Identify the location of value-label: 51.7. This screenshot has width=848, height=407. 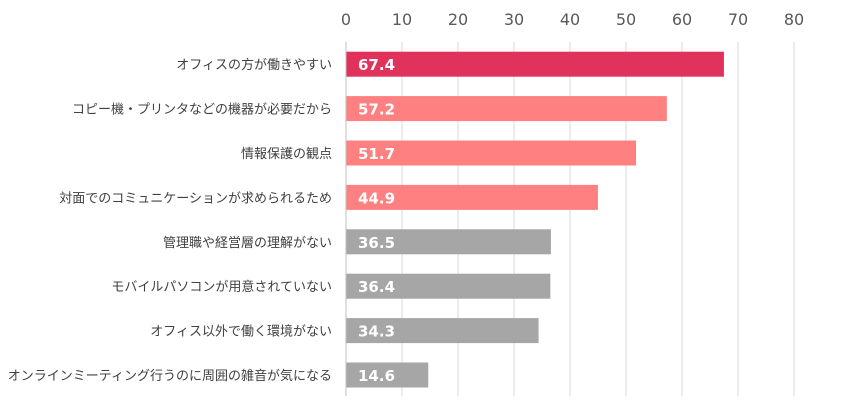
(376, 154).